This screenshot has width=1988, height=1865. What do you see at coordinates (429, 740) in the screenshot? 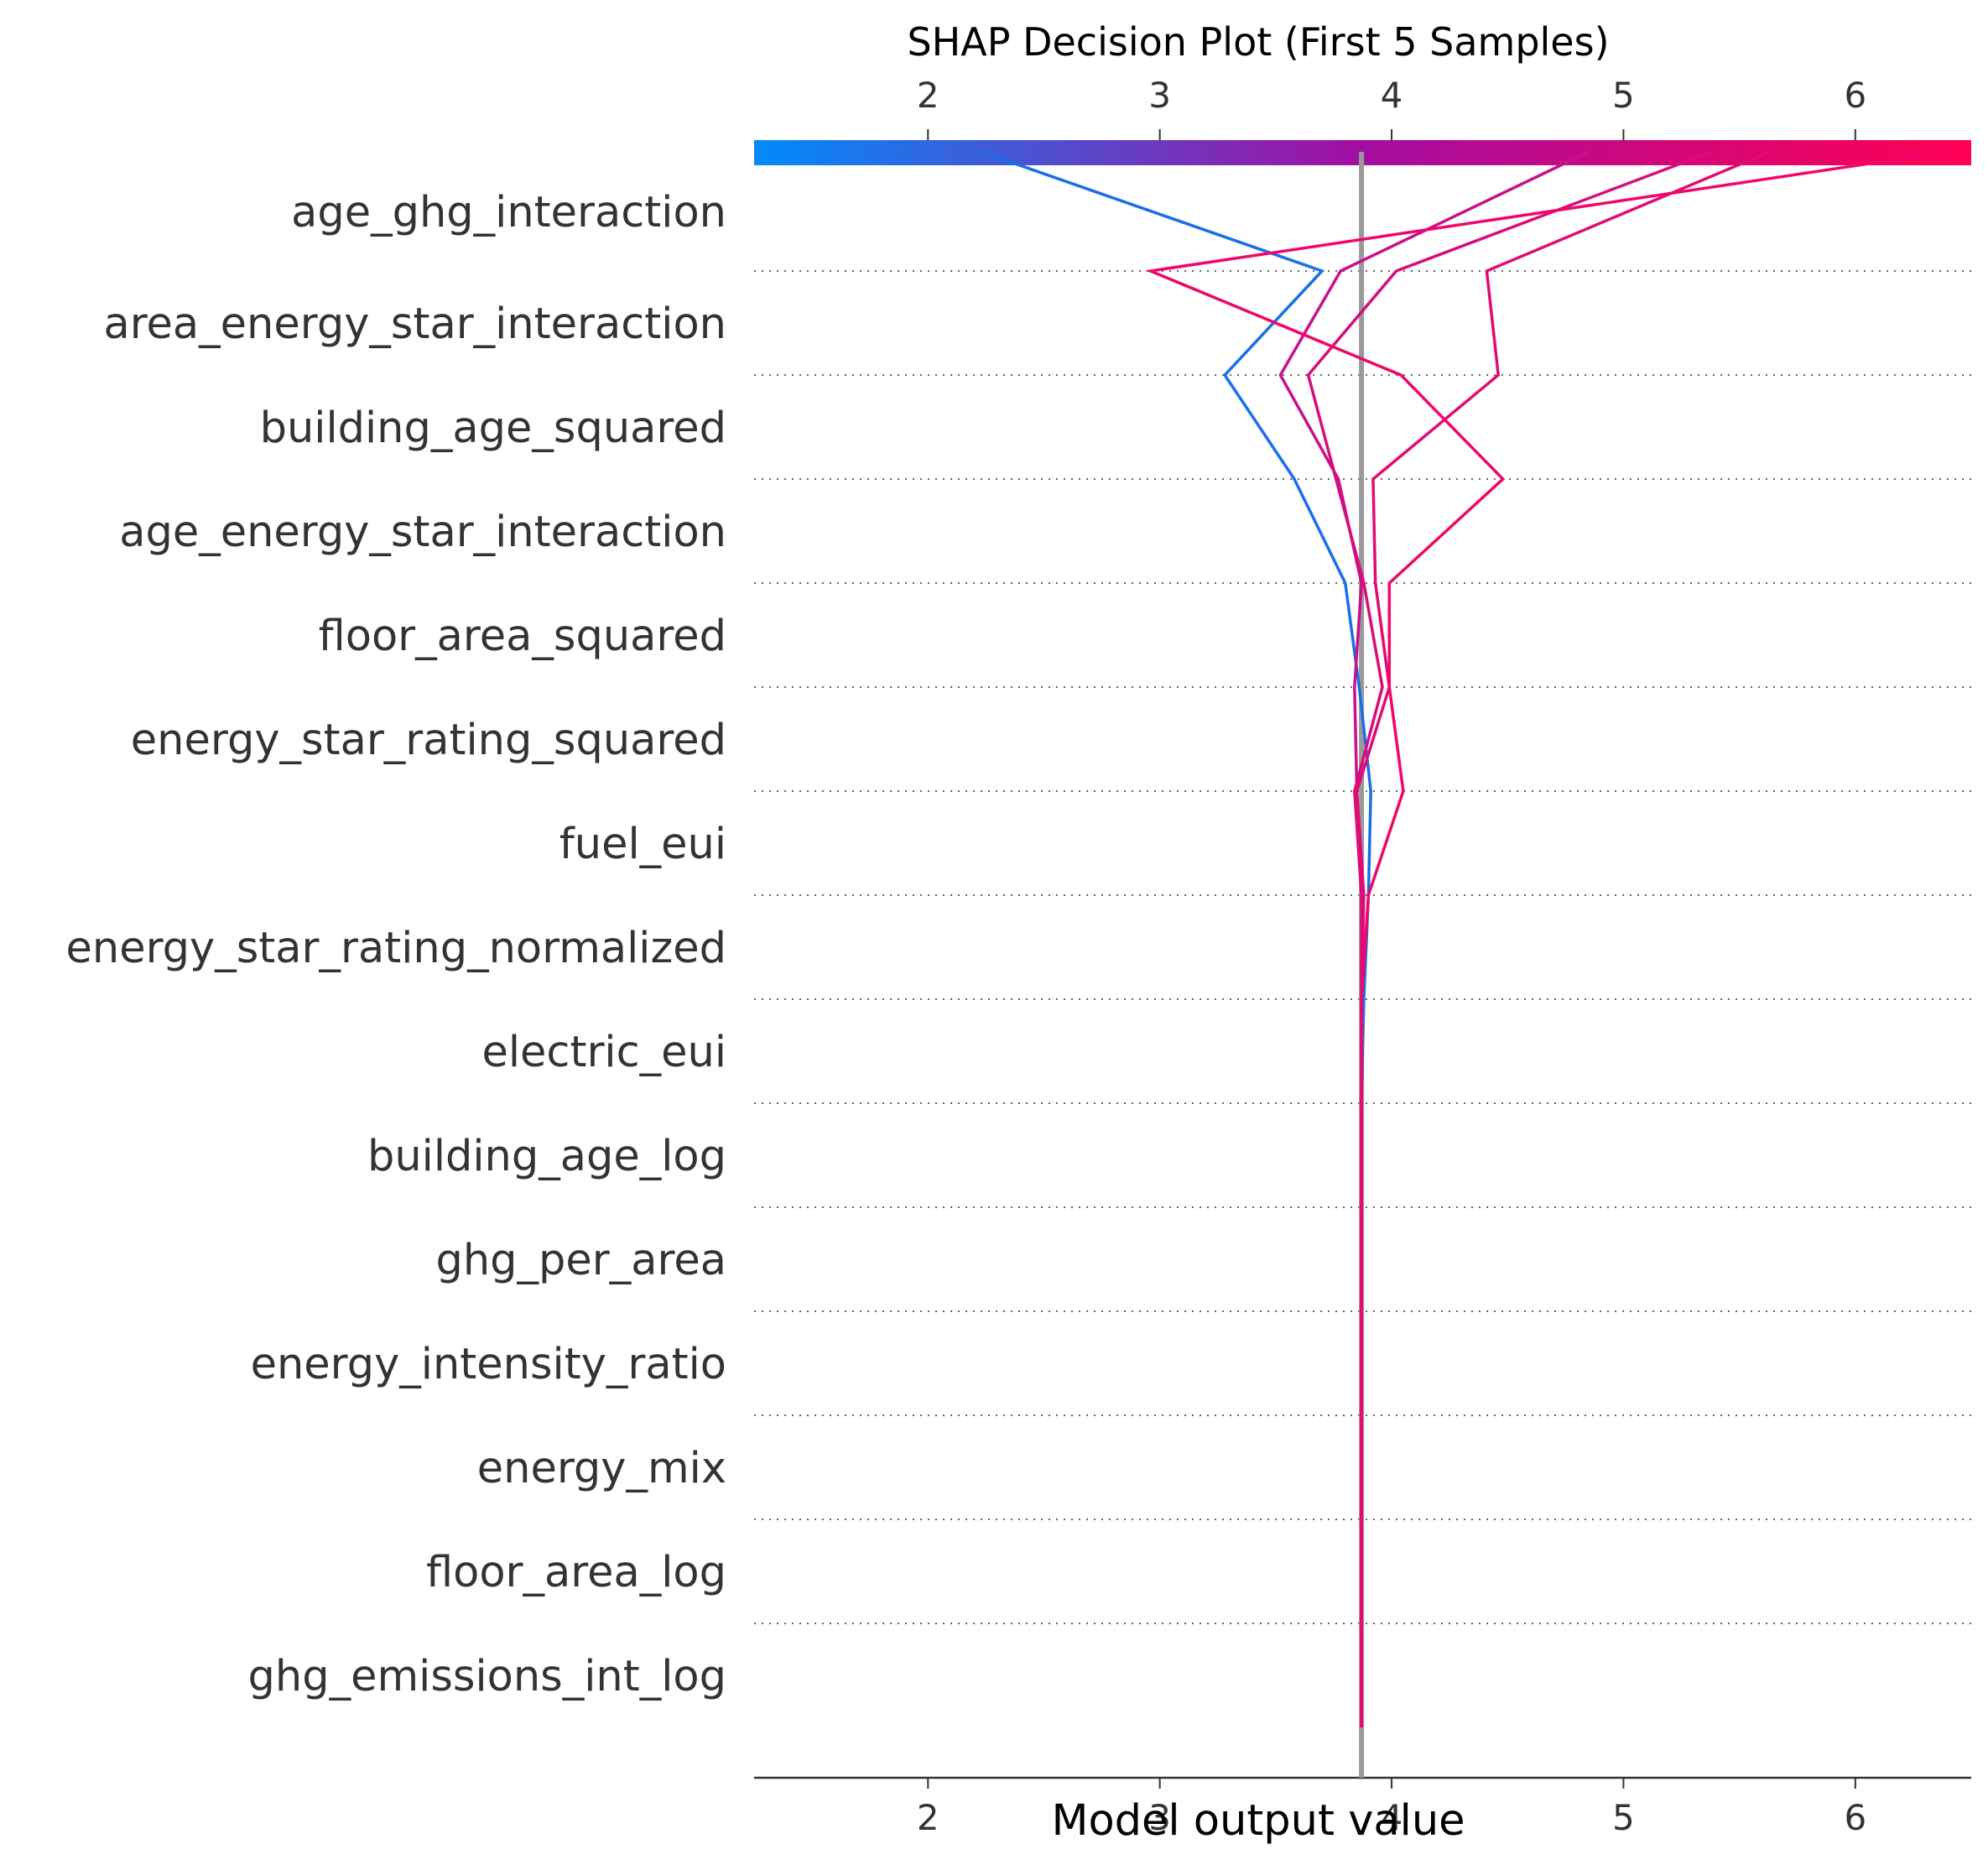
I see `feature-label: energy_star_rating_squared` at bounding box center [429, 740].